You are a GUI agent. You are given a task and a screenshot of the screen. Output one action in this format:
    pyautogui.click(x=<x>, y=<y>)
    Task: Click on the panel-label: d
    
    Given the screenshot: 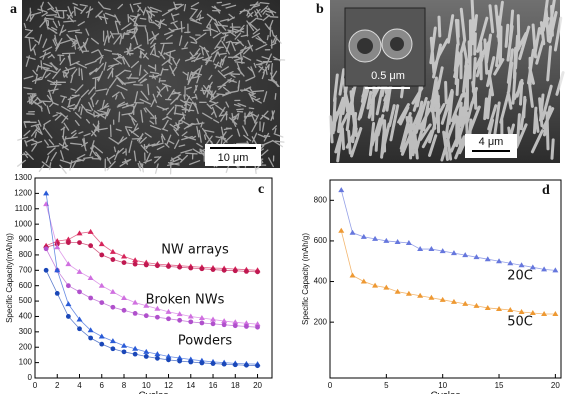 What is the action you would take?
    pyautogui.click(x=546, y=190)
    